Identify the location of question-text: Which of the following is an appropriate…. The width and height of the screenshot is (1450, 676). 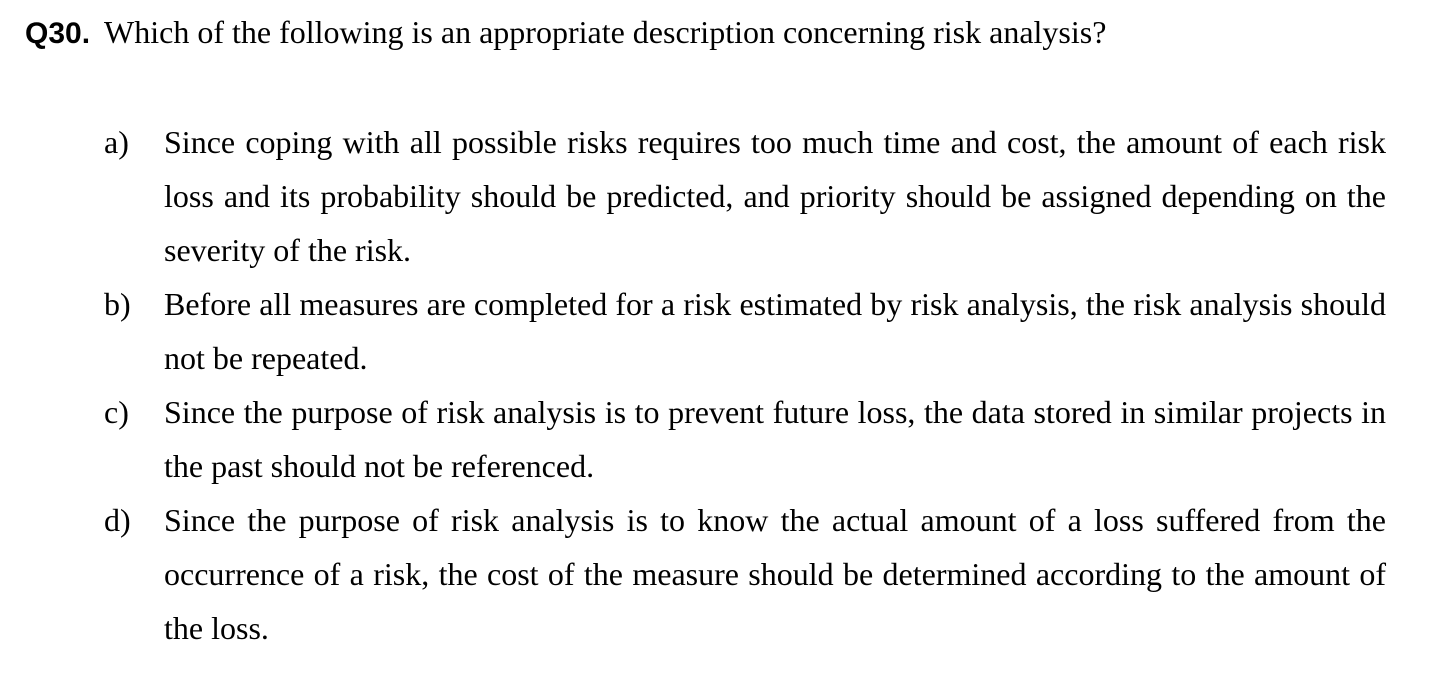
(605, 32).